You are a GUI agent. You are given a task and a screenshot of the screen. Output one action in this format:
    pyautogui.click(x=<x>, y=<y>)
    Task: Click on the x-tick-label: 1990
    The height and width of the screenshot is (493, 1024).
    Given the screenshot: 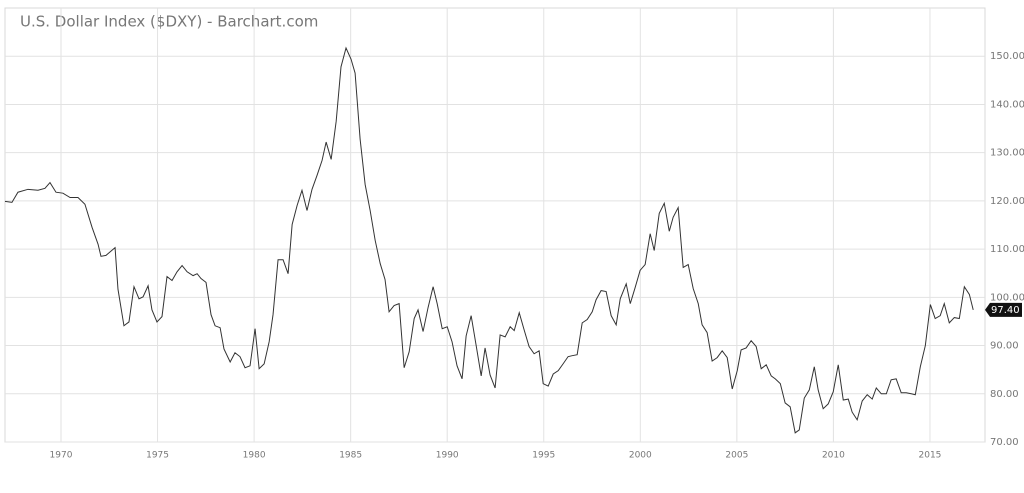 What is the action you would take?
    pyautogui.click(x=447, y=456)
    